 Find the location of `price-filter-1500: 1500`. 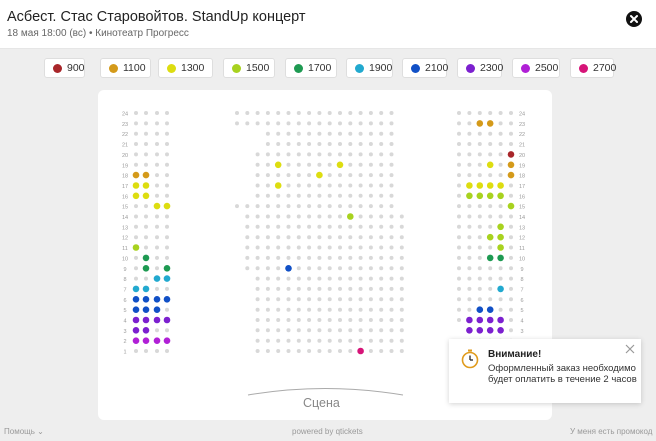

price-filter-1500: 1500 is located at coordinates (249, 68).